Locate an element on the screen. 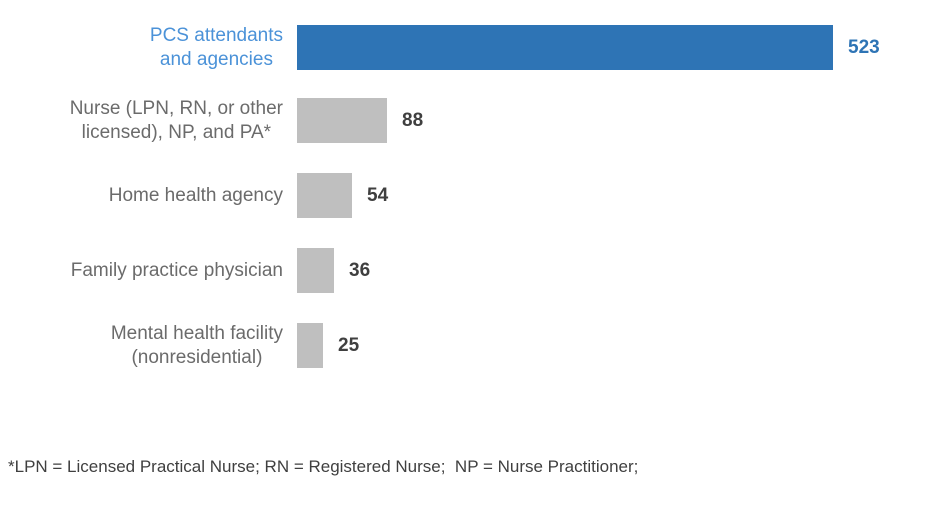 The image size is (928, 517). category-label: Family practice physician is located at coordinates (176, 270).